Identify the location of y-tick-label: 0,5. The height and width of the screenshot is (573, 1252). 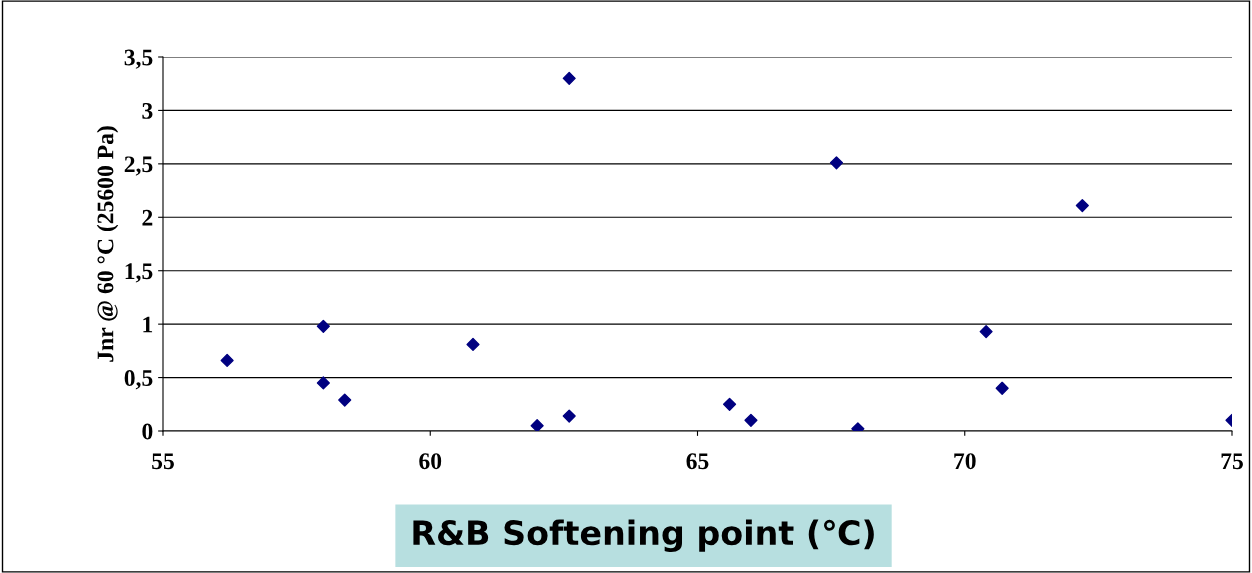
(138, 380).